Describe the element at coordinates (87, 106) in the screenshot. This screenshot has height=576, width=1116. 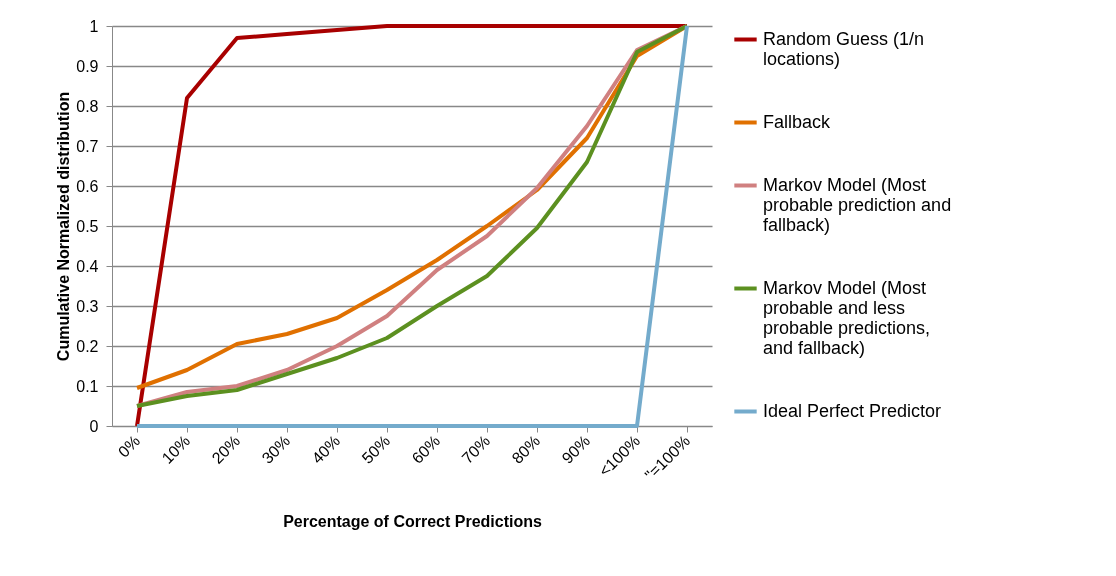
I see `y-tick-label: 0.8` at that location.